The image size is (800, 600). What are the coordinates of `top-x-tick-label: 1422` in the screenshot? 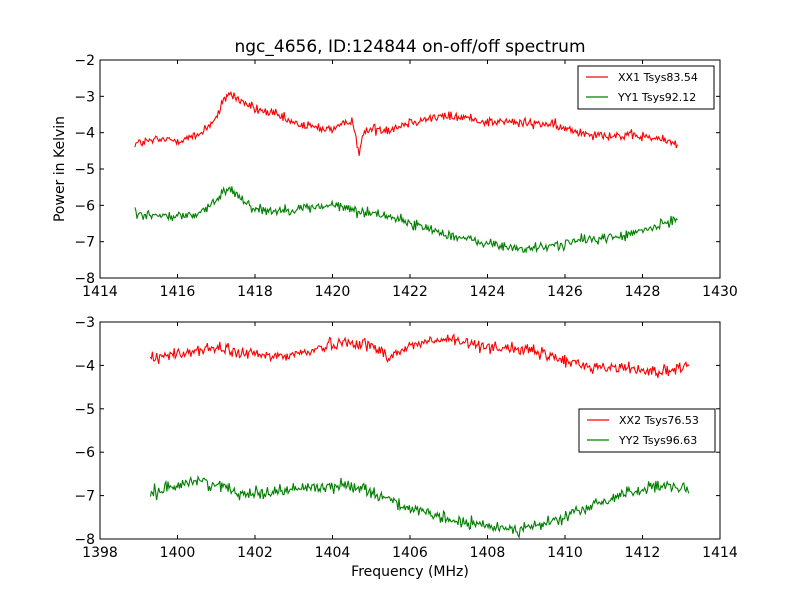 It's located at (410, 292).